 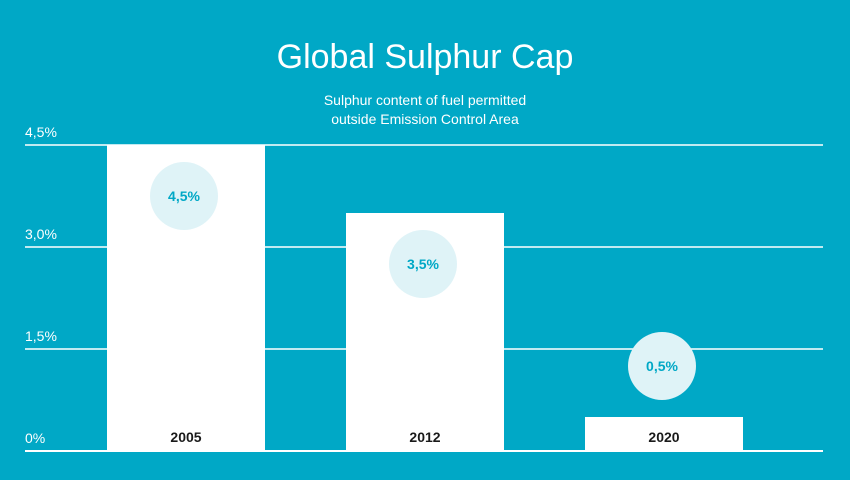 I want to click on subtitle-line-2: outside Emission Control Area, so click(x=425, y=119).